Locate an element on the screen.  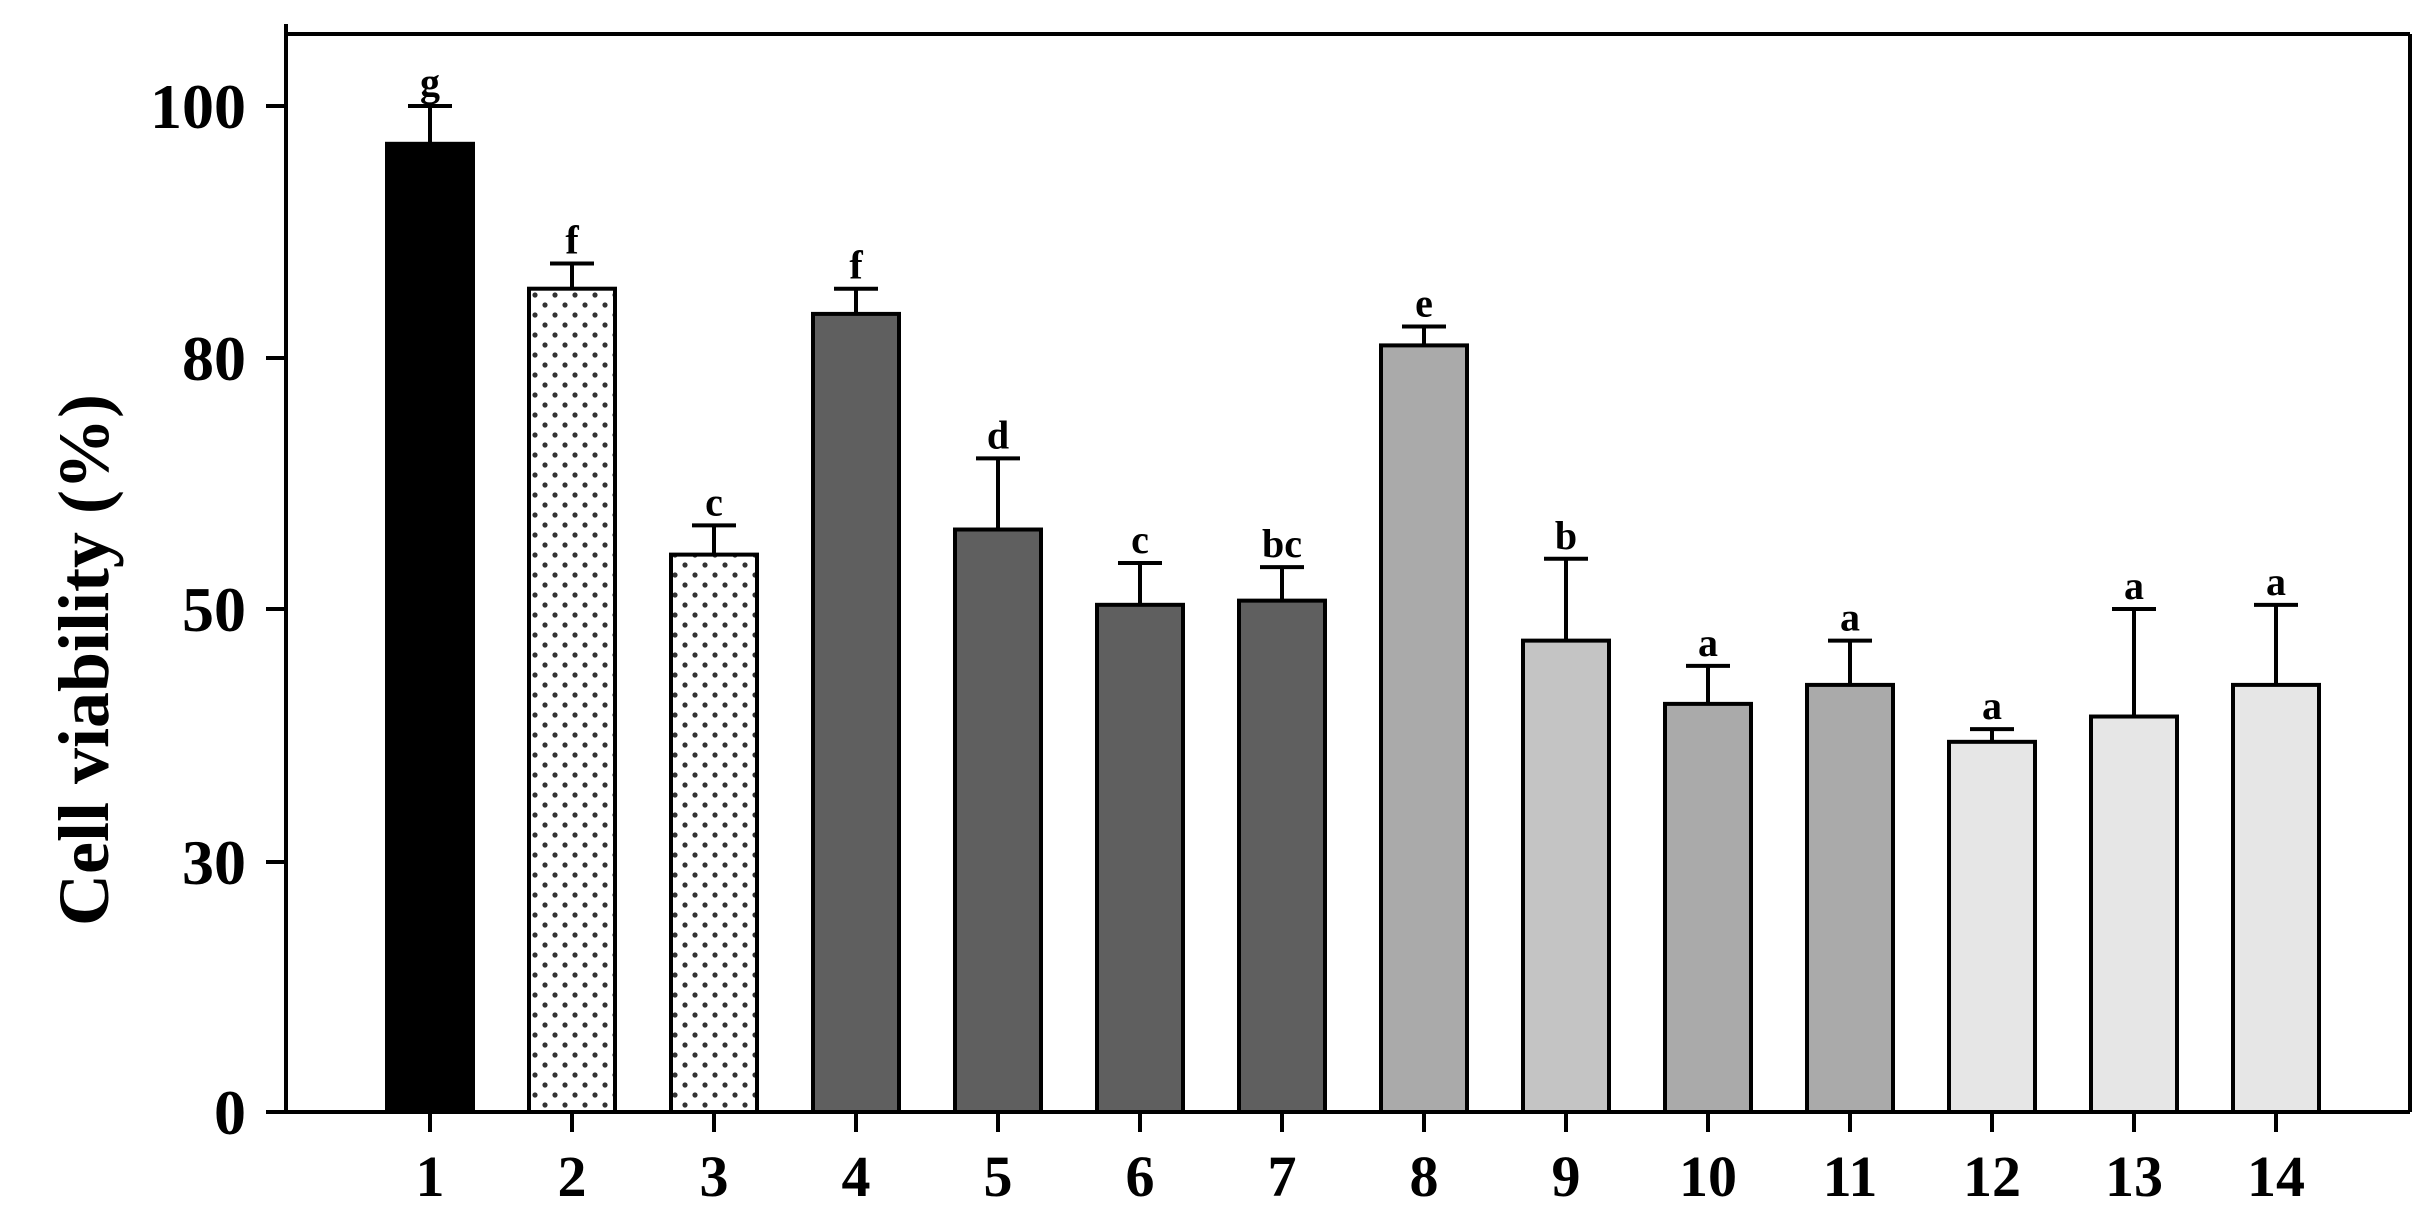
y-tick-label: 100 is located at coordinates (198, 106).